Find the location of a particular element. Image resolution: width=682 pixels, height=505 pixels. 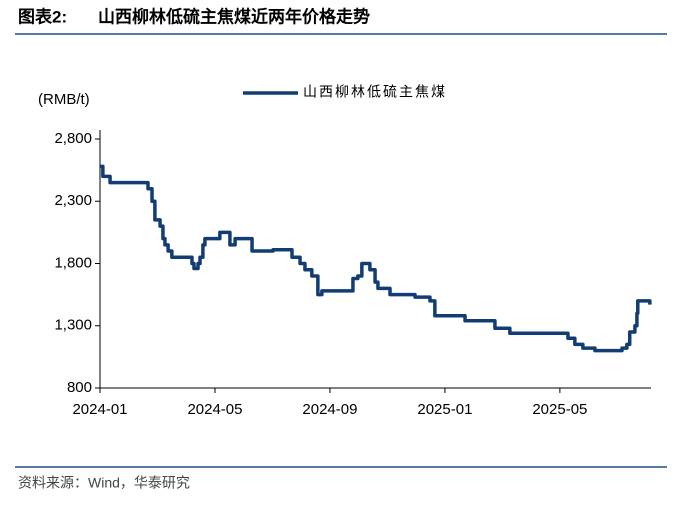

x-tick-label: 2024-09 is located at coordinates (329, 409).